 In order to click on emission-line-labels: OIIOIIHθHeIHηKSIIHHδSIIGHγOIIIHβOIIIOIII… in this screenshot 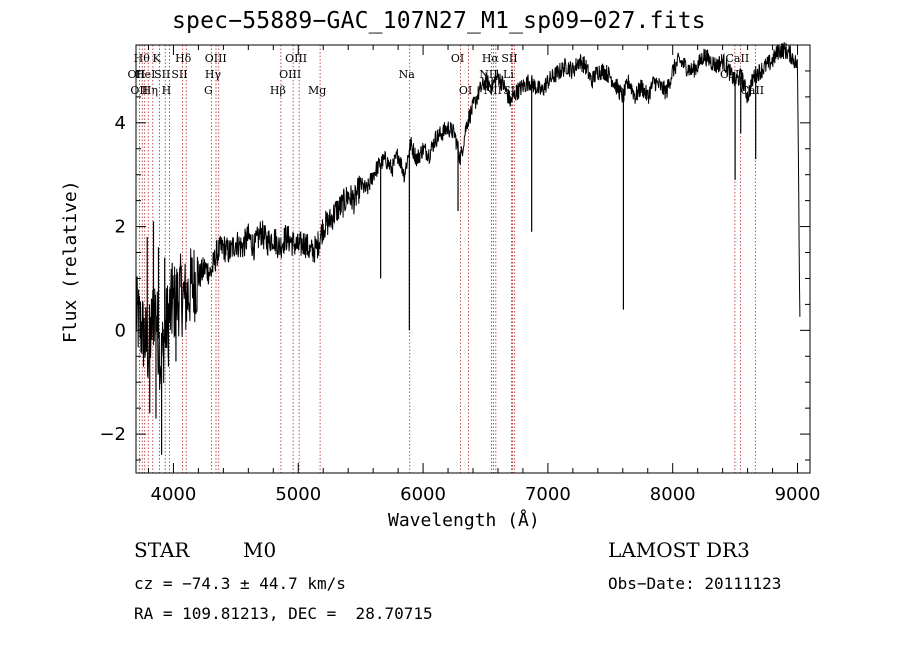, I will do `click(446, 74)`.